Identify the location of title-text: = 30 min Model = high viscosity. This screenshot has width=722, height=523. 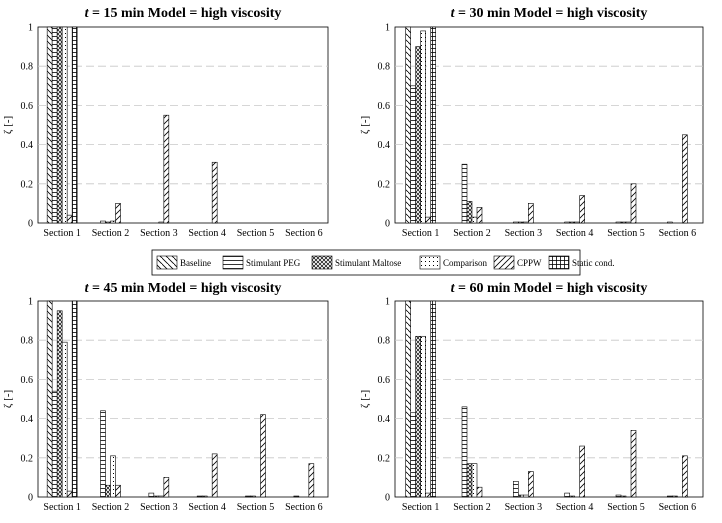
(550, 13).